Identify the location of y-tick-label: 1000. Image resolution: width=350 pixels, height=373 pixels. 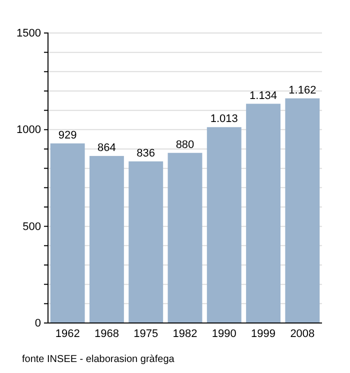
(28, 130).